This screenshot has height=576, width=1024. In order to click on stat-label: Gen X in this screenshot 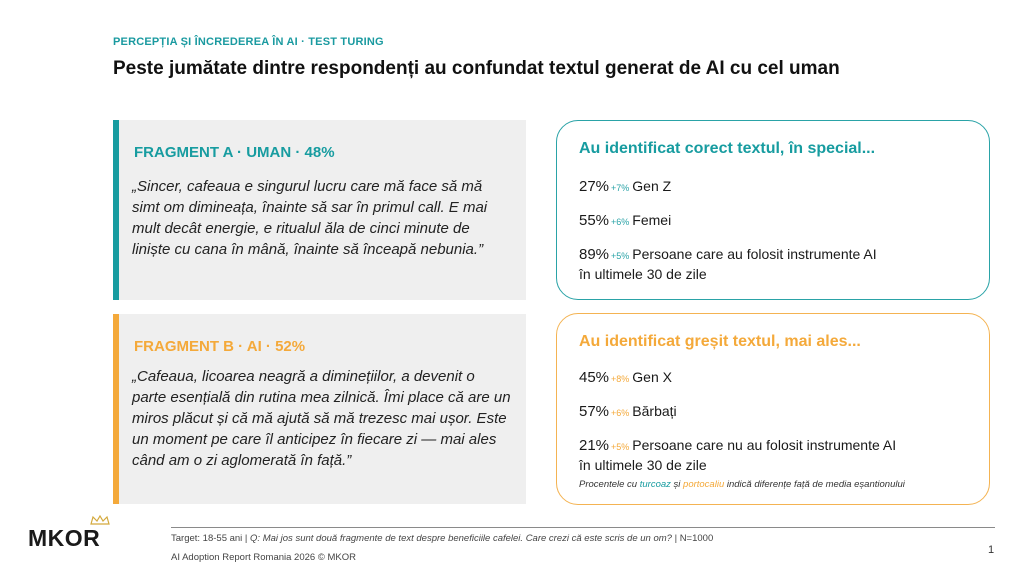, I will do `click(652, 377)`.